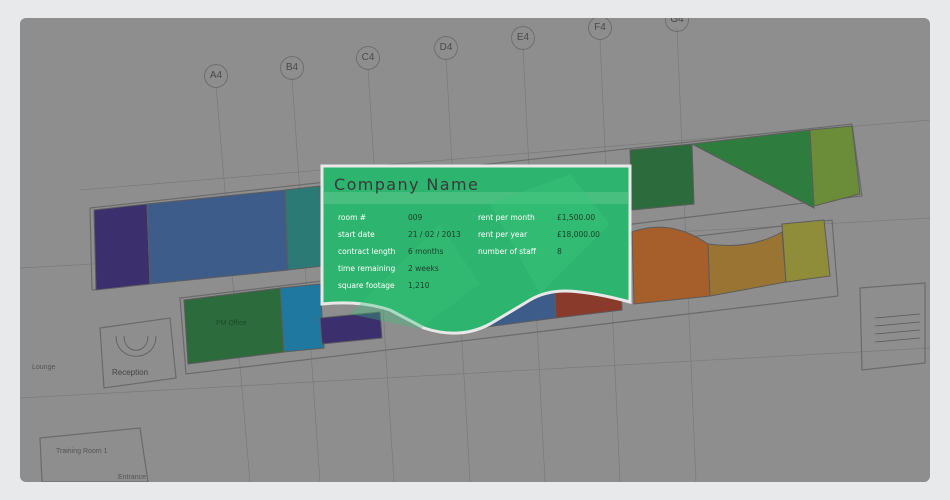 Image resolution: width=950 pixels, height=500 pixels. What do you see at coordinates (356, 234) in the screenshot?
I see `start-date-label: start date` at bounding box center [356, 234].